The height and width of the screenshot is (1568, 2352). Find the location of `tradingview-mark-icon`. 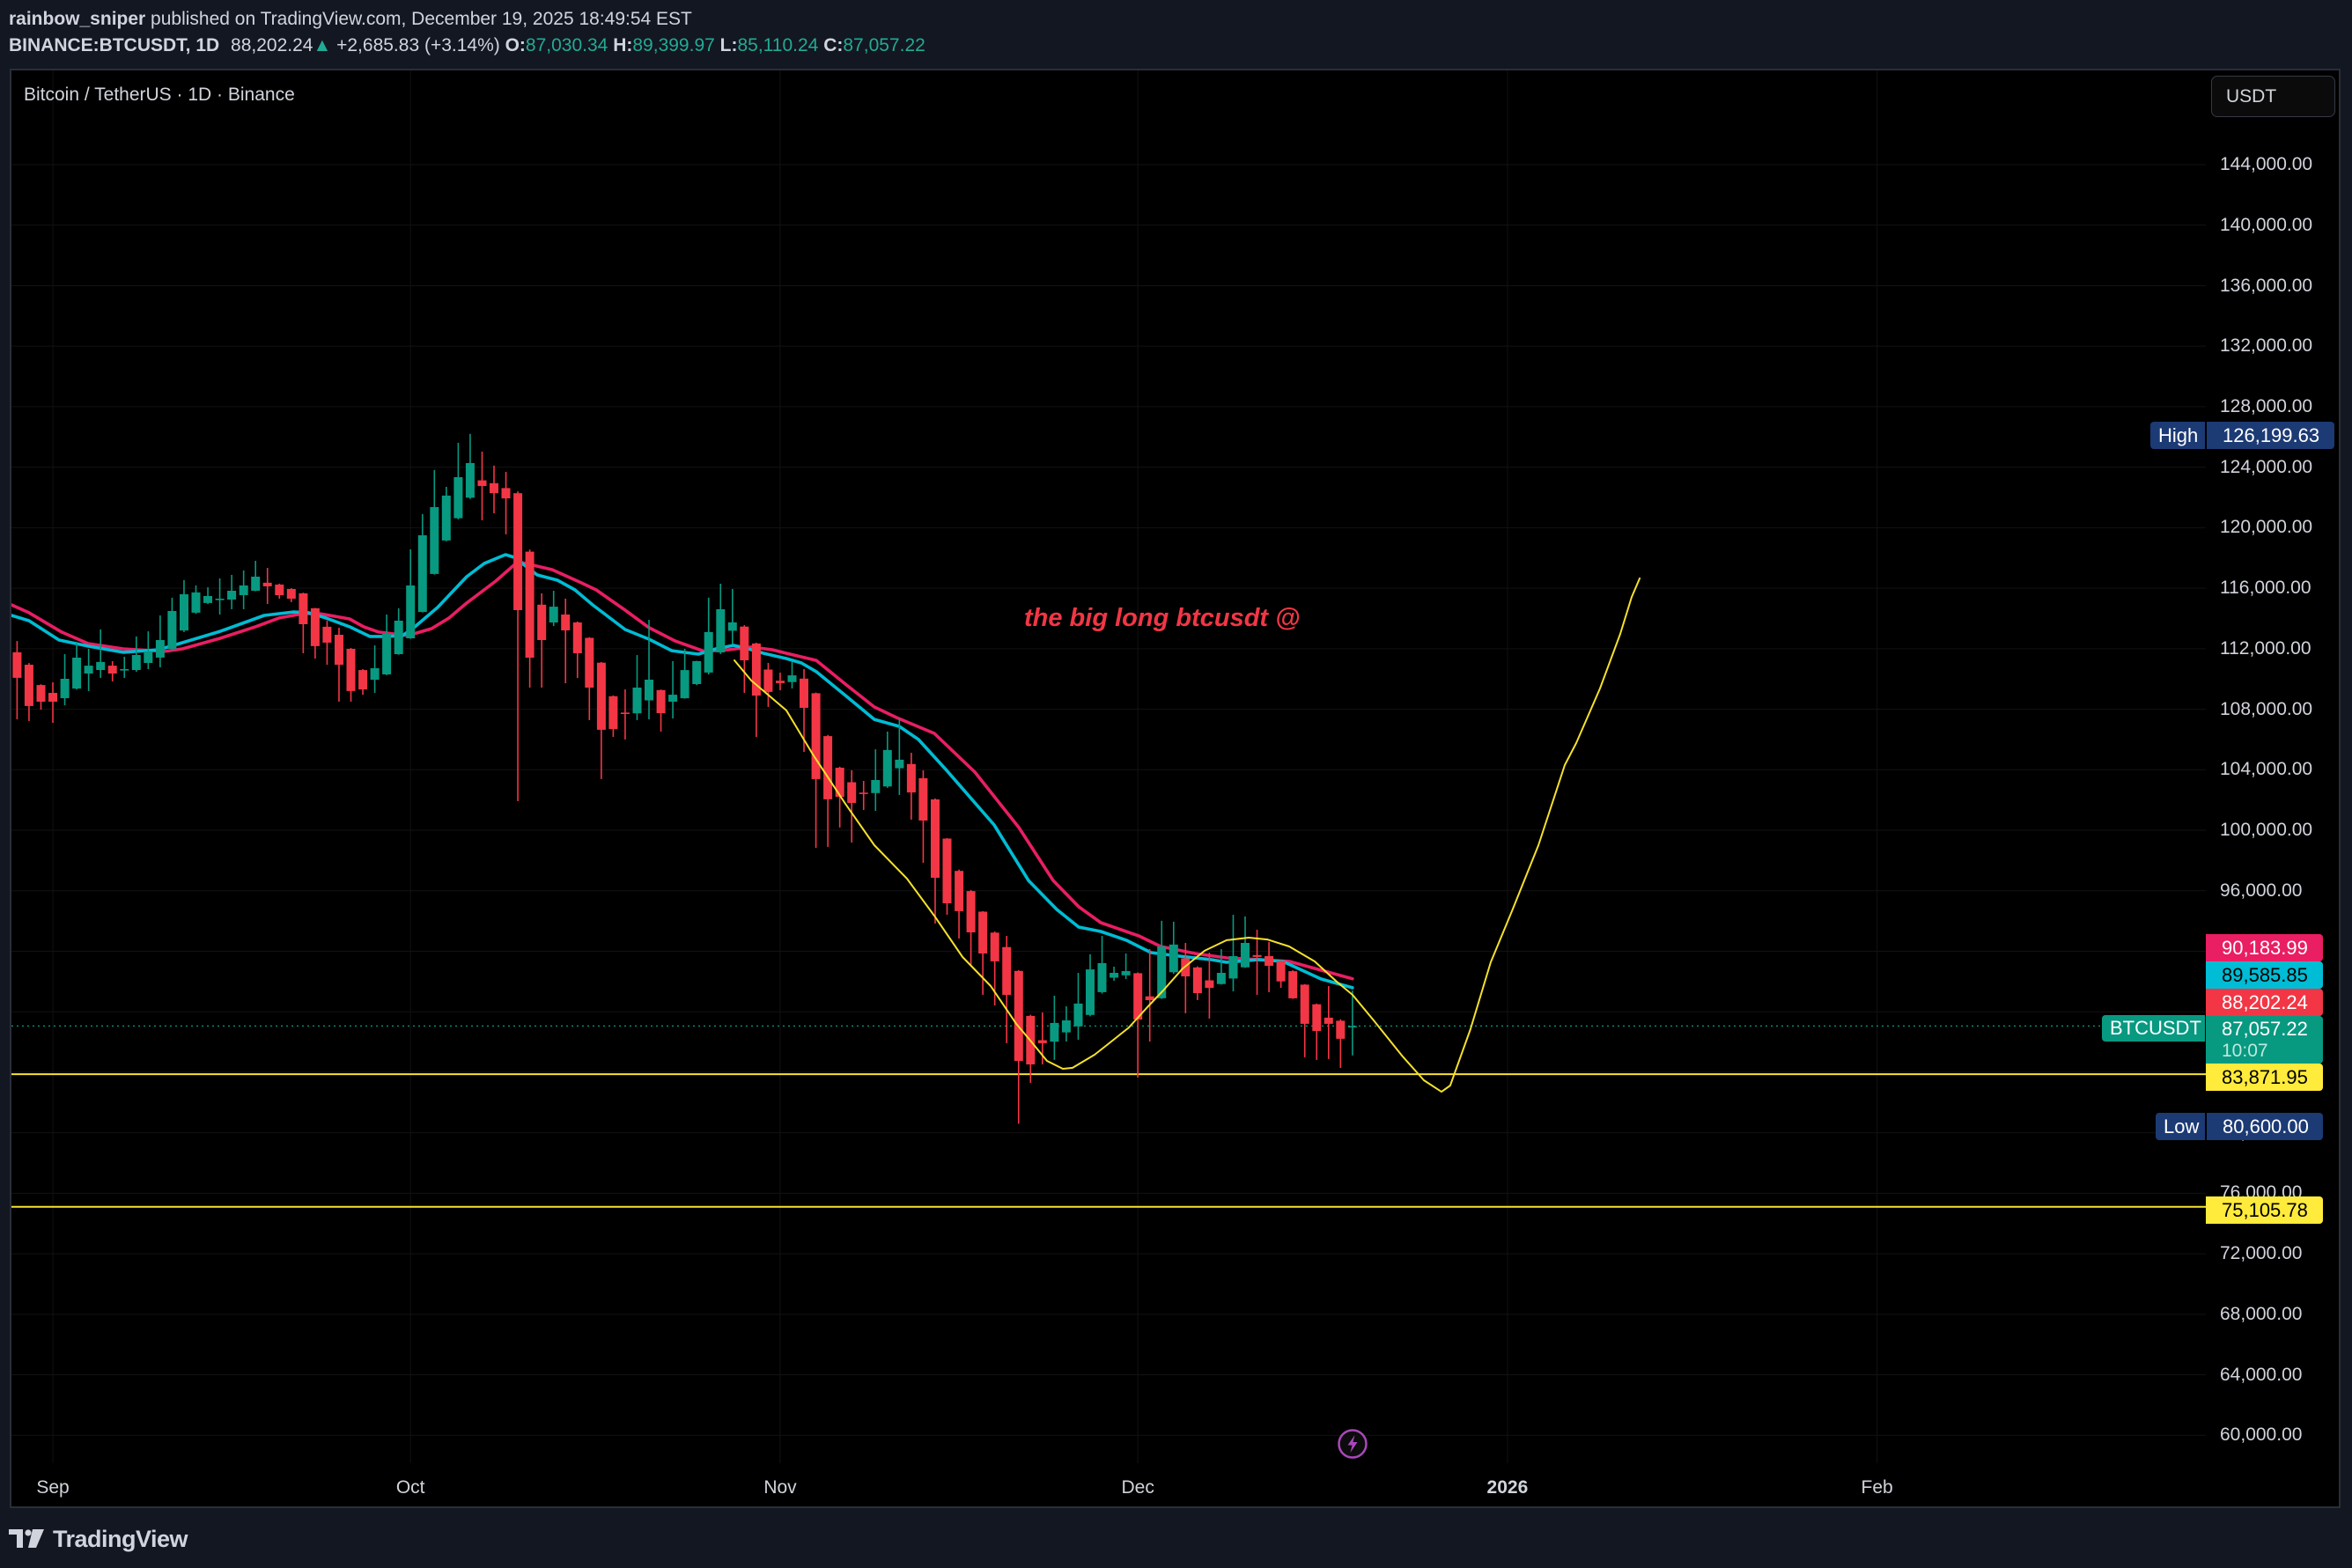

tradingview-mark-icon is located at coordinates (26, 1538).